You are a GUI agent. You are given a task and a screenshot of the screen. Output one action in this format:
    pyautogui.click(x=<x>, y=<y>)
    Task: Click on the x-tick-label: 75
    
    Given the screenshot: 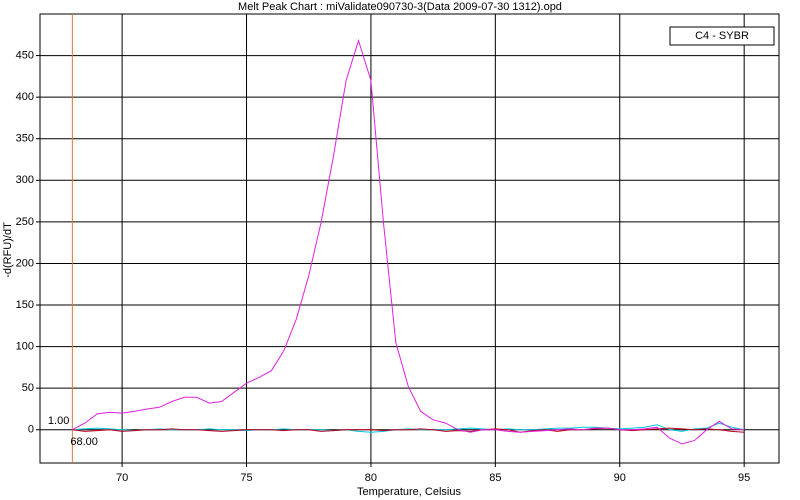 What is the action you would take?
    pyautogui.click(x=246, y=478)
    